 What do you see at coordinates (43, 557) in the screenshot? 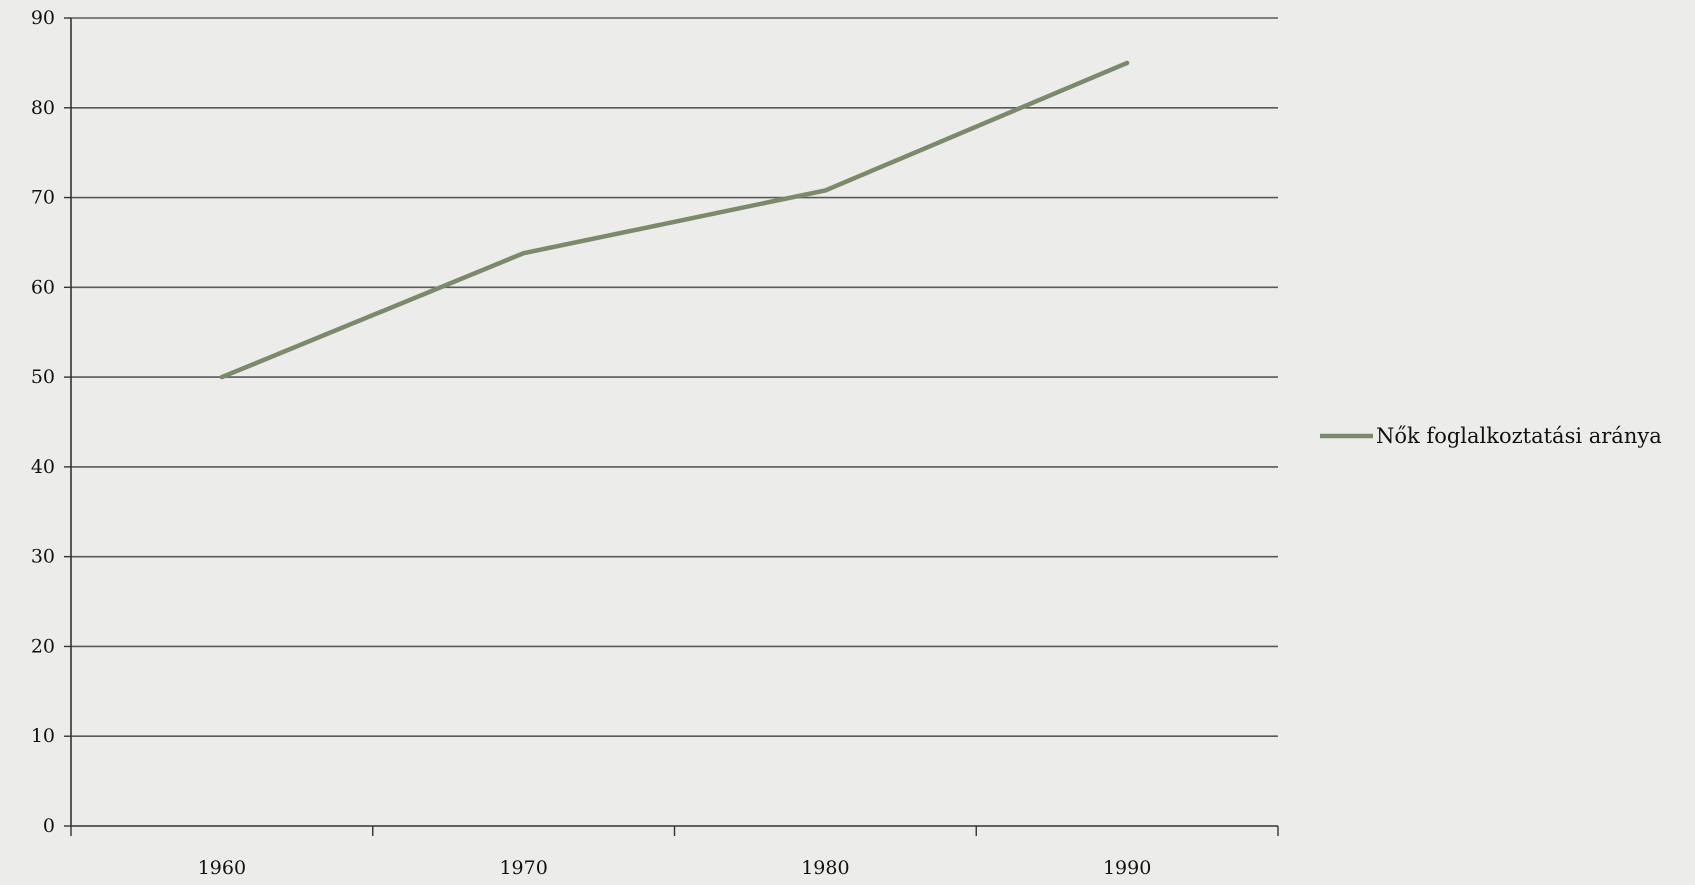
I see `y-tick-label: 30` at bounding box center [43, 557].